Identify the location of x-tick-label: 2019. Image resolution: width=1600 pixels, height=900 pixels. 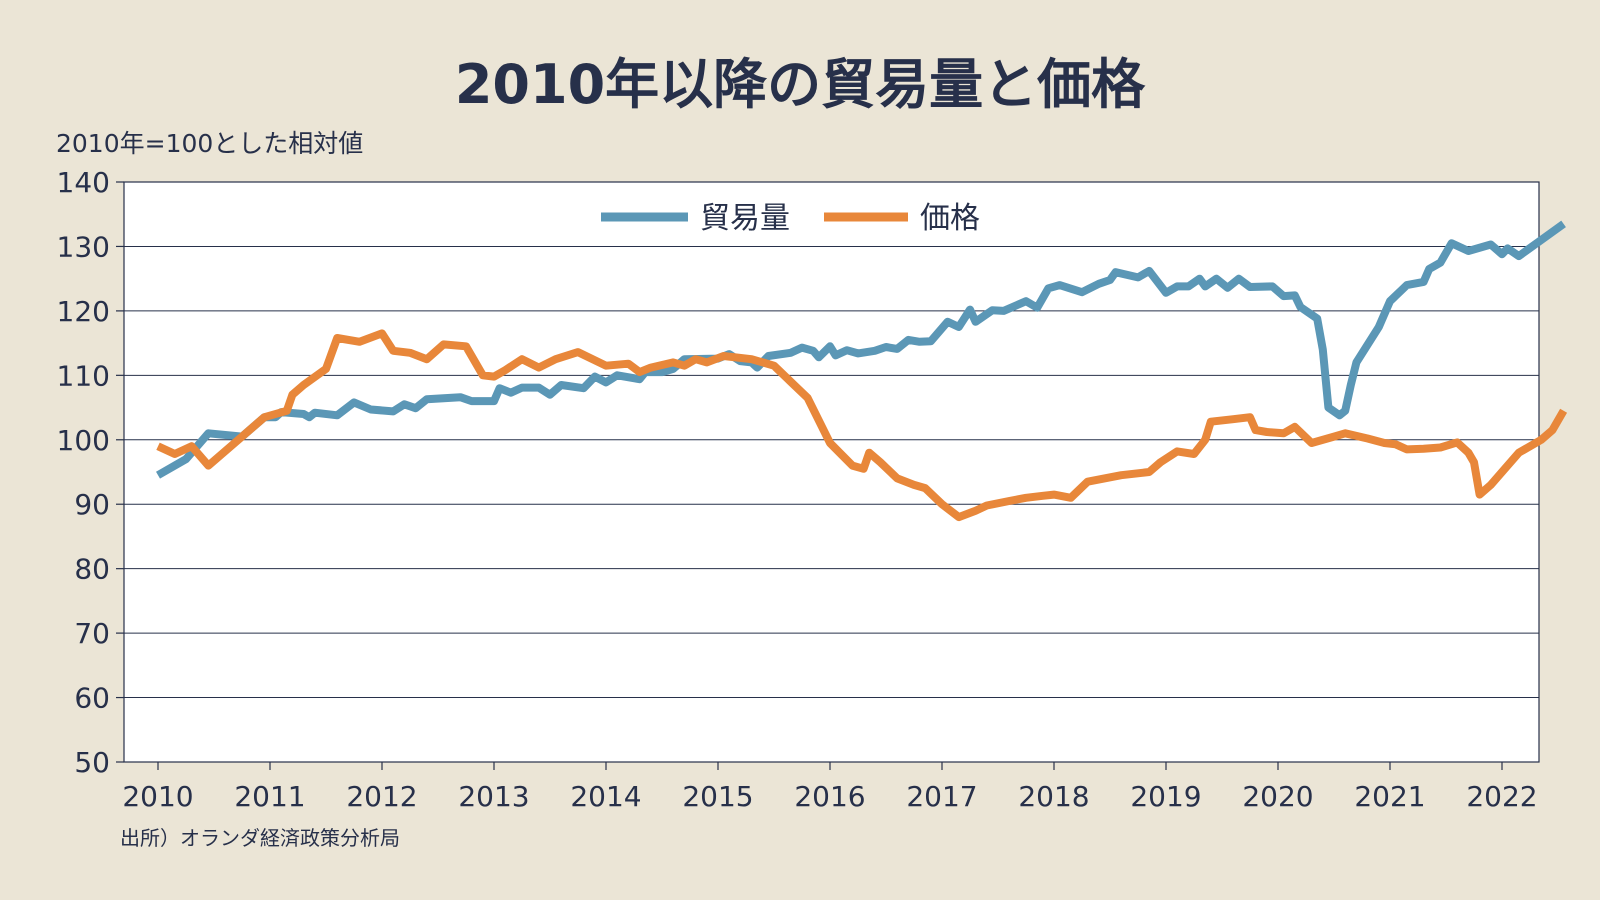
(1165, 796).